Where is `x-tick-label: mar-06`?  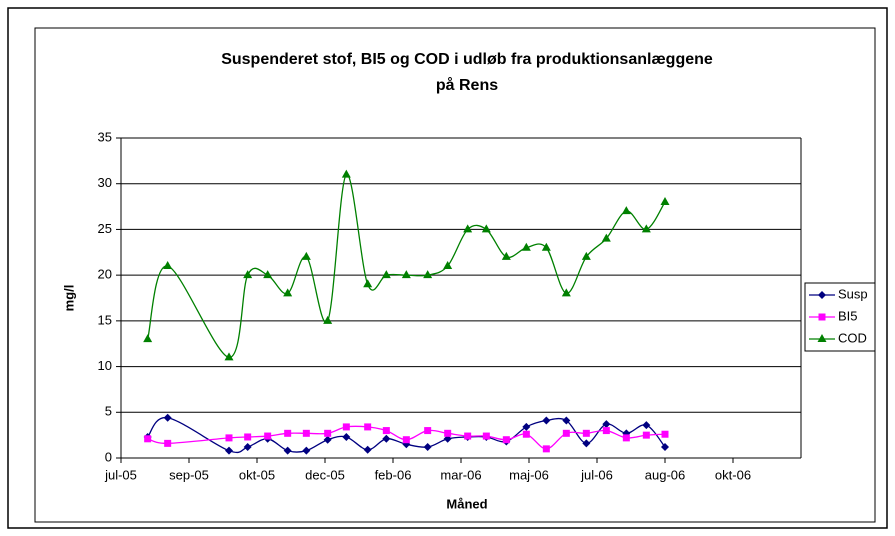
x-tick-label: mar-06 is located at coordinates (460, 474).